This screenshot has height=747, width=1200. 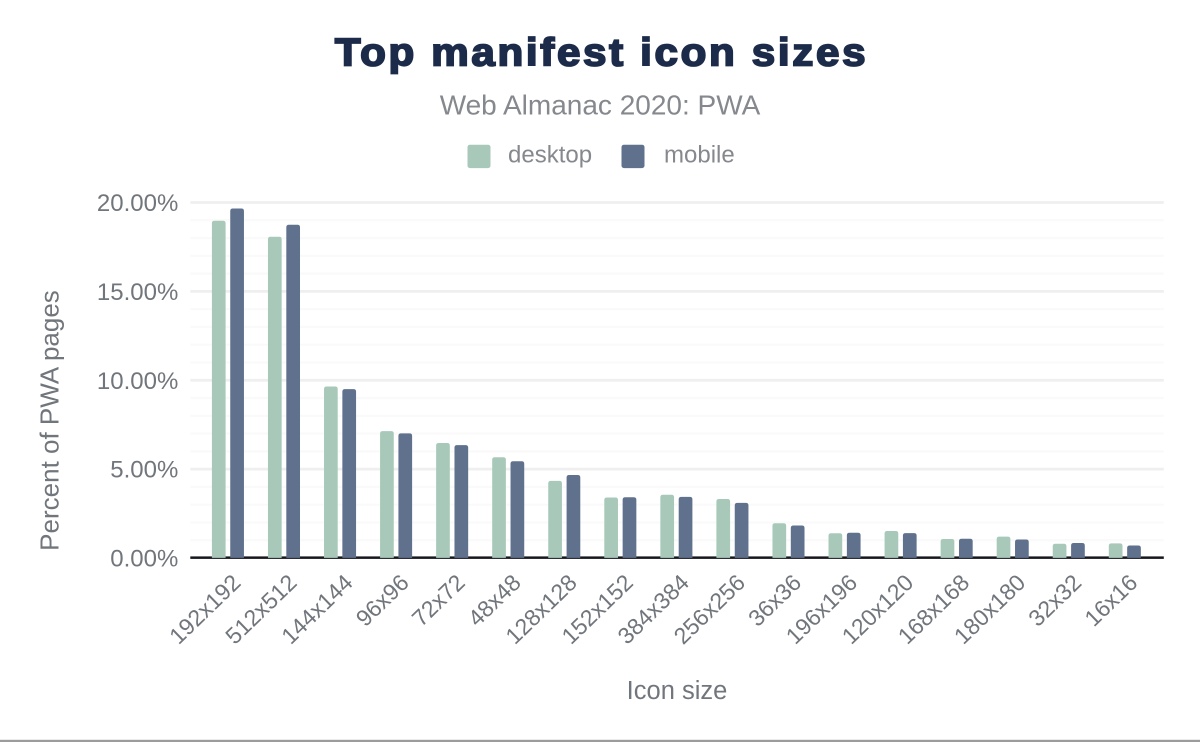 What do you see at coordinates (600, 105) in the screenshot?
I see `svg-text: Web Almanac 2020: PWA` at bounding box center [600, 105].